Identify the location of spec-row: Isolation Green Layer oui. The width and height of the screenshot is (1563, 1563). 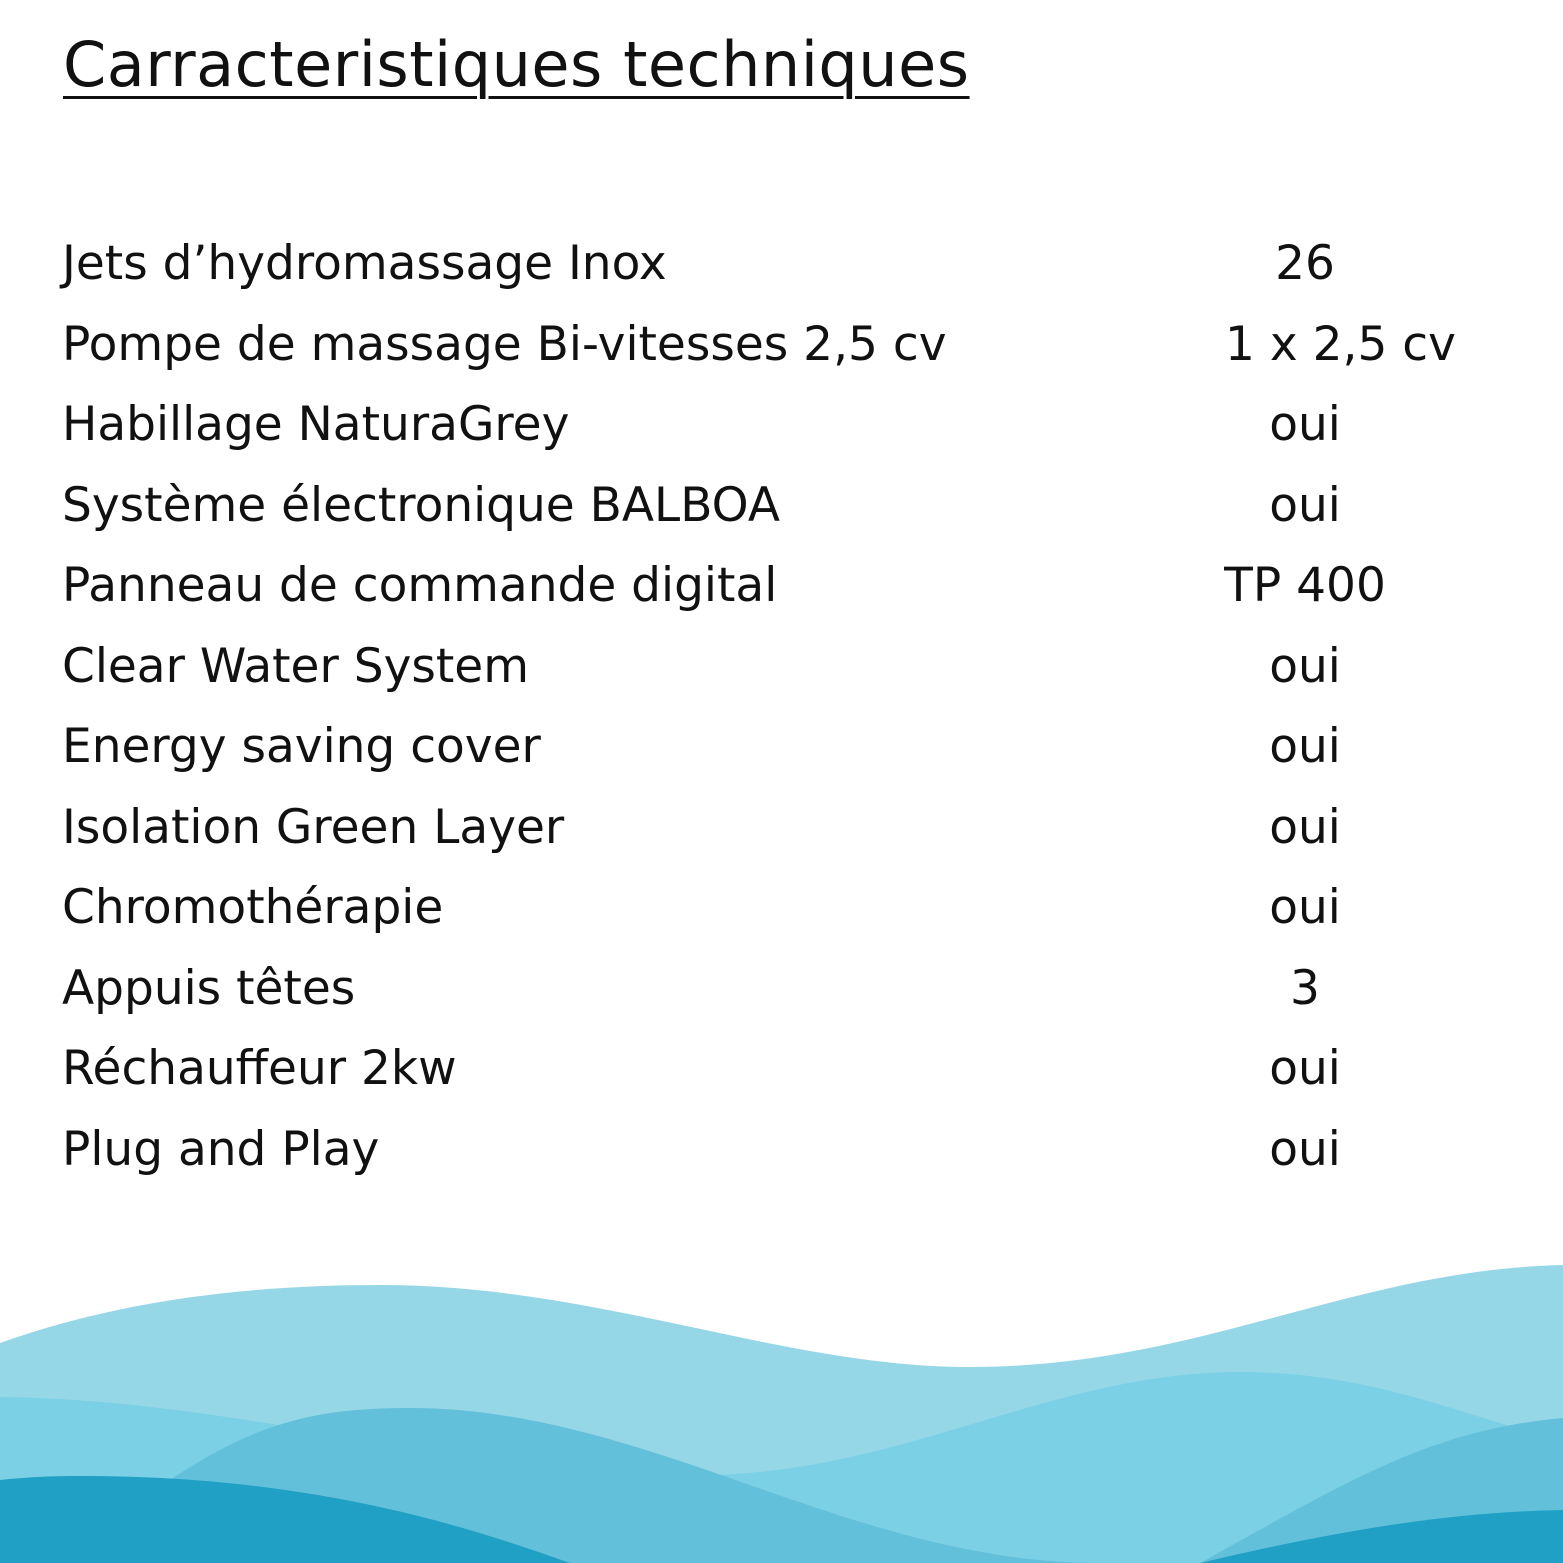
(781, 836).